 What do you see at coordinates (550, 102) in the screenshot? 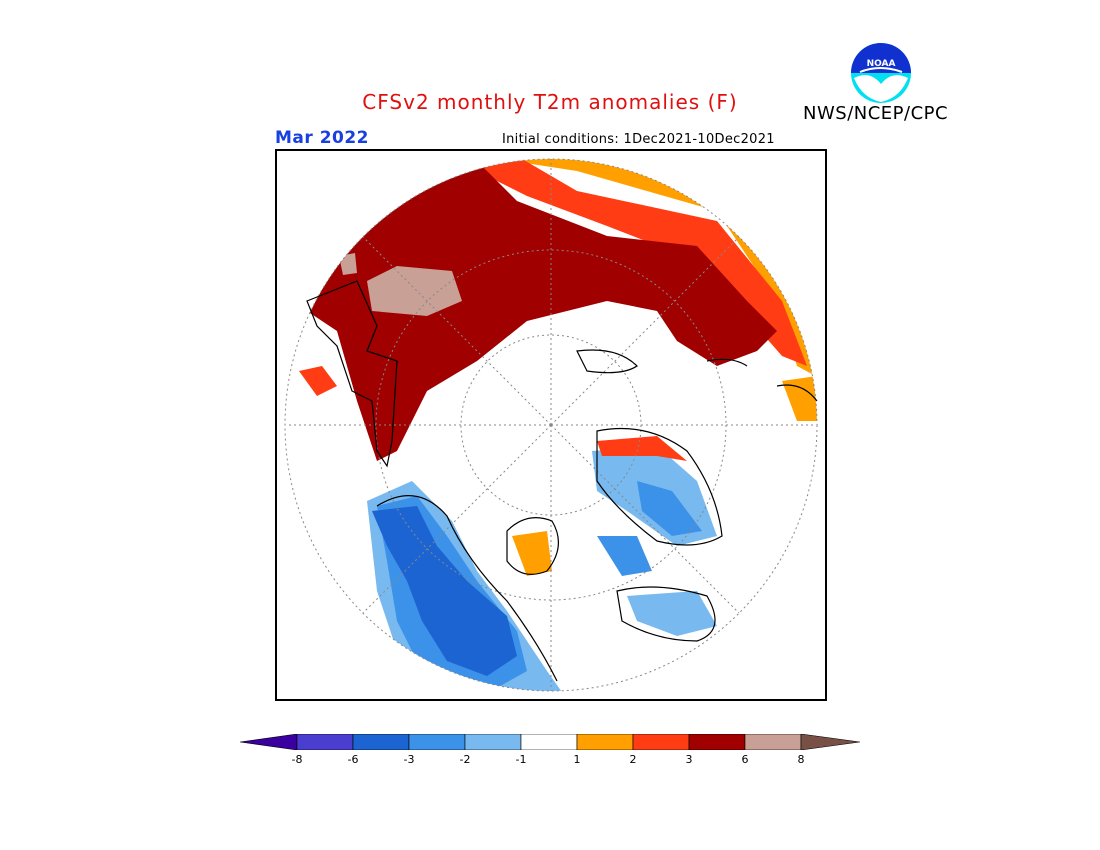
I see `map-title: CFSv2 monthly T2m anomalies (F)` at bounding box center [550, 102].